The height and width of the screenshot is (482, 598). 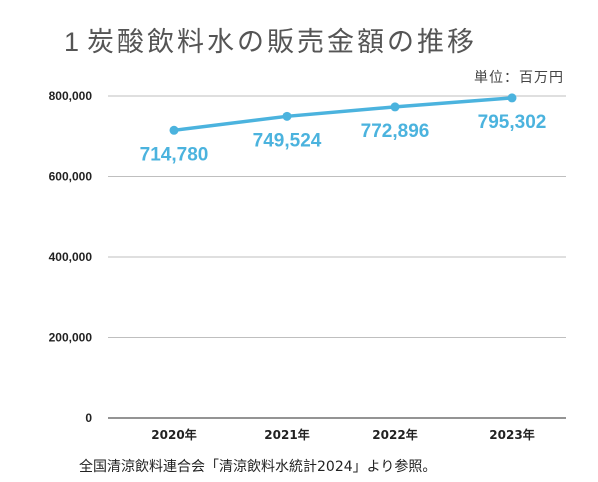 I want to click on y-tick-label: 600,000, so click(x=71, y=177).